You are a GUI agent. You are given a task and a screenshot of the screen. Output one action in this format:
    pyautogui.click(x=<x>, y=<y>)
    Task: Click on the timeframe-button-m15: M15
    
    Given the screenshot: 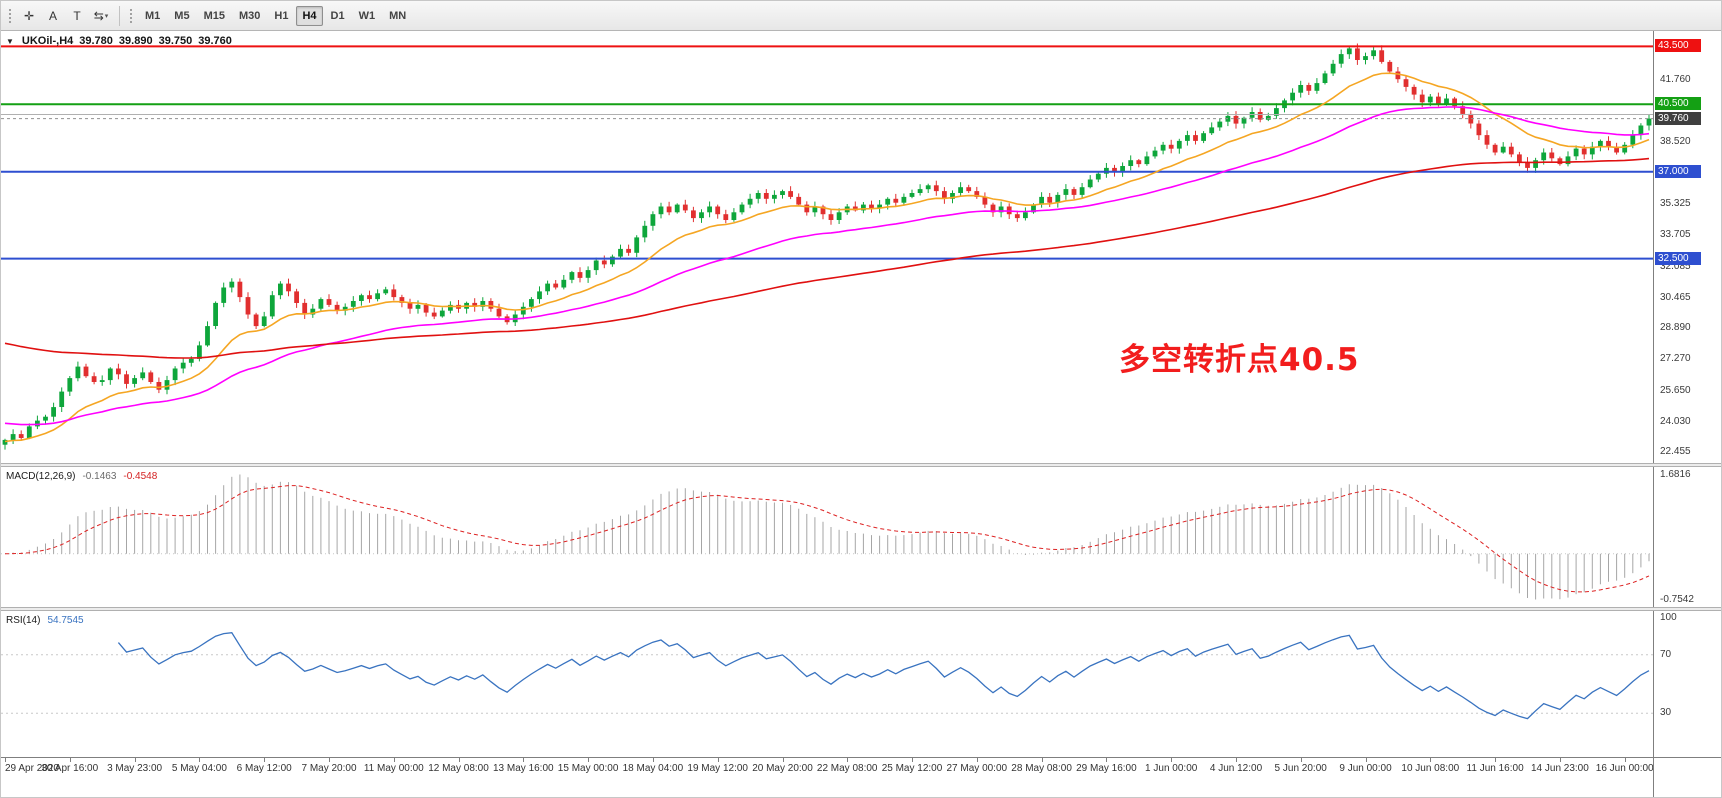 What is the action you would take?
    pyautogui.click(x=214, y=15)
    